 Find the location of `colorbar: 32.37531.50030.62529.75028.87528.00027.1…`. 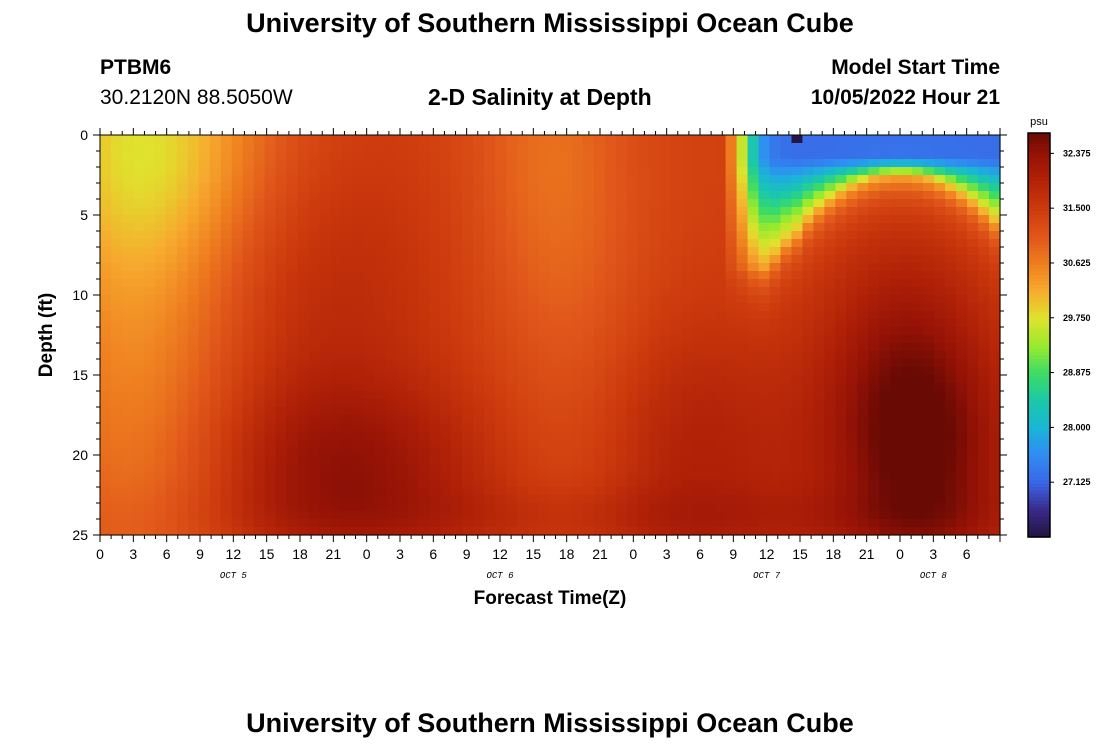

colorbar: 32.37531.50030.62529.75028.87528.00027.1… is located at coordinates (1059, 335).